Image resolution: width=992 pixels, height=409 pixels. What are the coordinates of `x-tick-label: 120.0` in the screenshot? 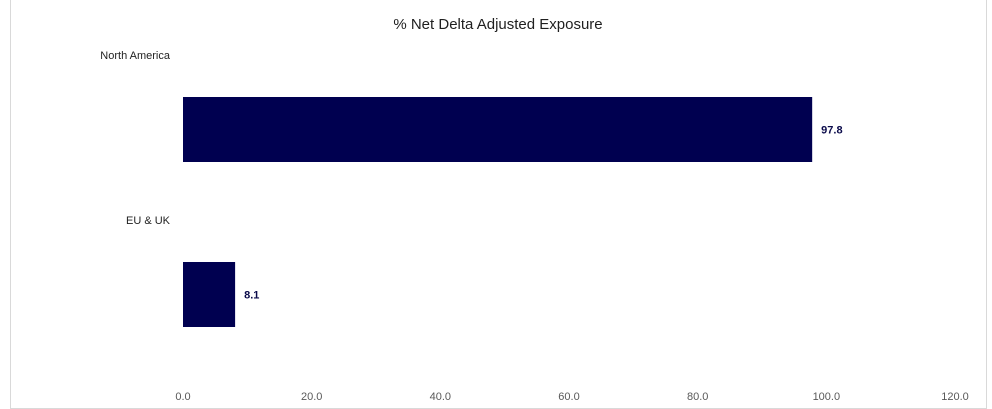 It's located at (955, 397).